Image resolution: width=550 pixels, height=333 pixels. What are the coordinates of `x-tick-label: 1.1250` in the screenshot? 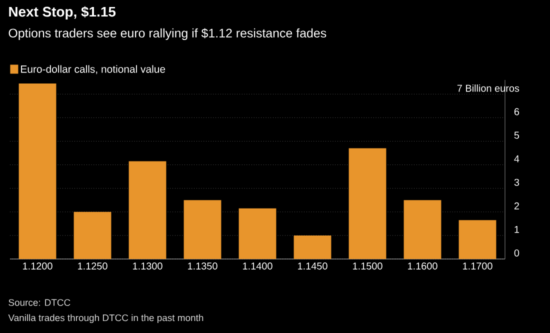 It's located at (93, 266).